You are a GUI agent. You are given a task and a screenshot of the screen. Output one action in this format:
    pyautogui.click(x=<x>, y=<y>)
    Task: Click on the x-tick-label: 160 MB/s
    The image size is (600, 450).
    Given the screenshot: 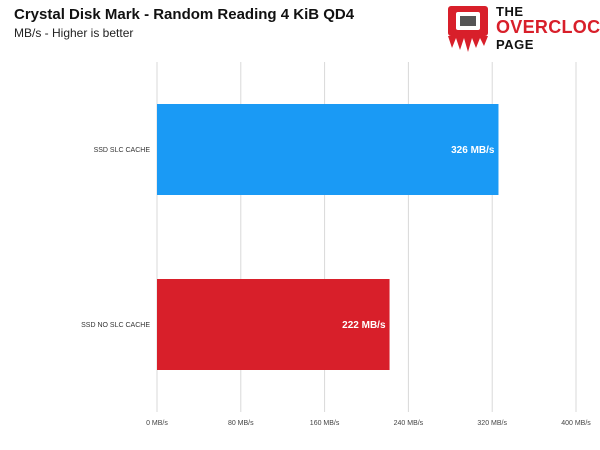 What is the action you would take?
    pyautogui.click(x=325, y=423)
    